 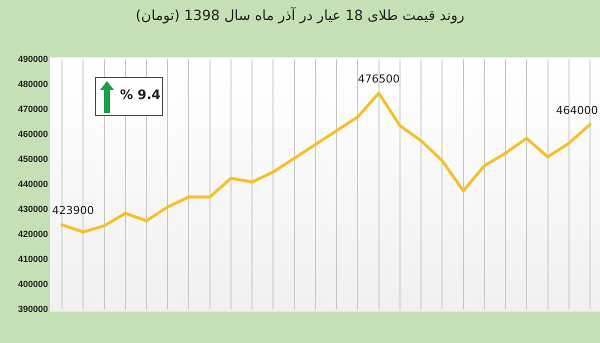 I want to click on y-tick-label: 480000, so click(x=33, y=83).